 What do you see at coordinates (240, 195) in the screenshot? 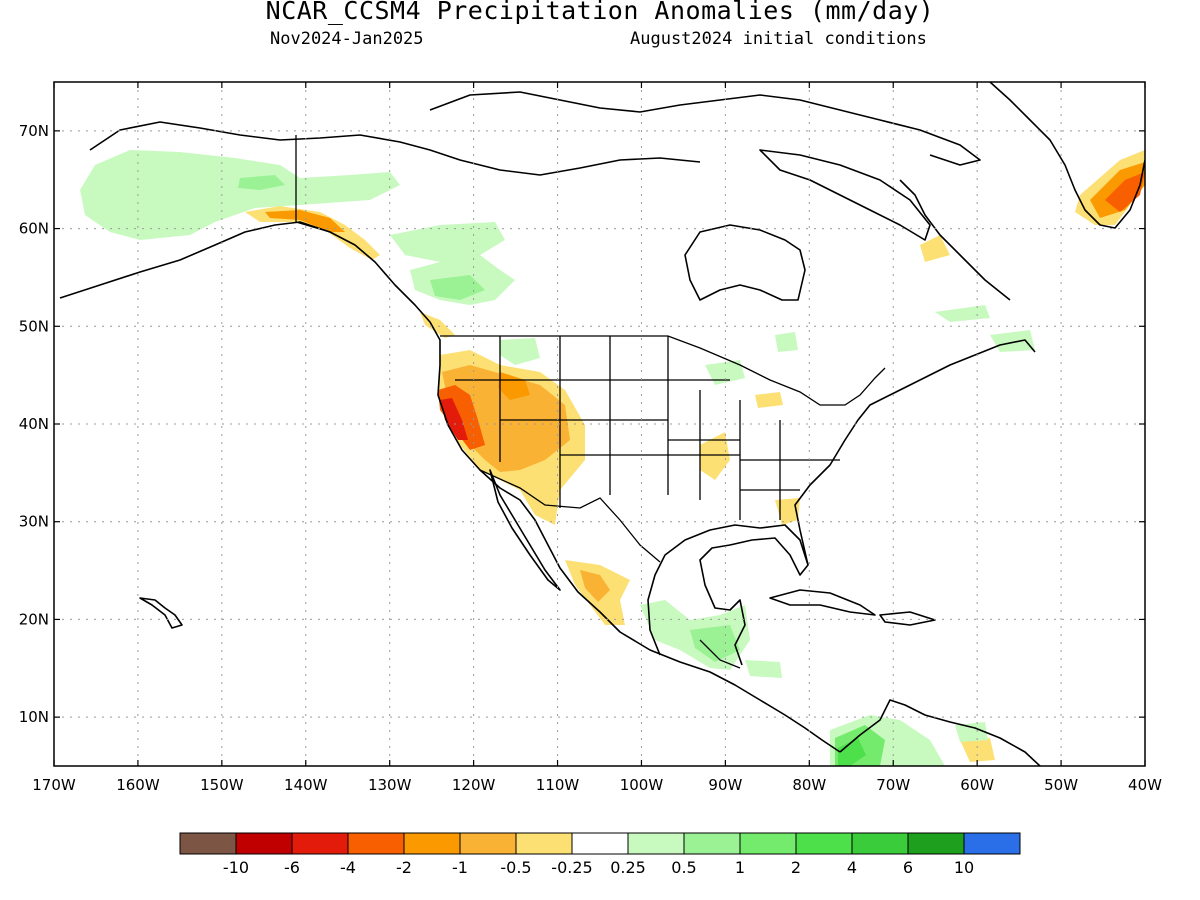
I see `anomaly-alaska-wet` at bounding box center [240, 195].